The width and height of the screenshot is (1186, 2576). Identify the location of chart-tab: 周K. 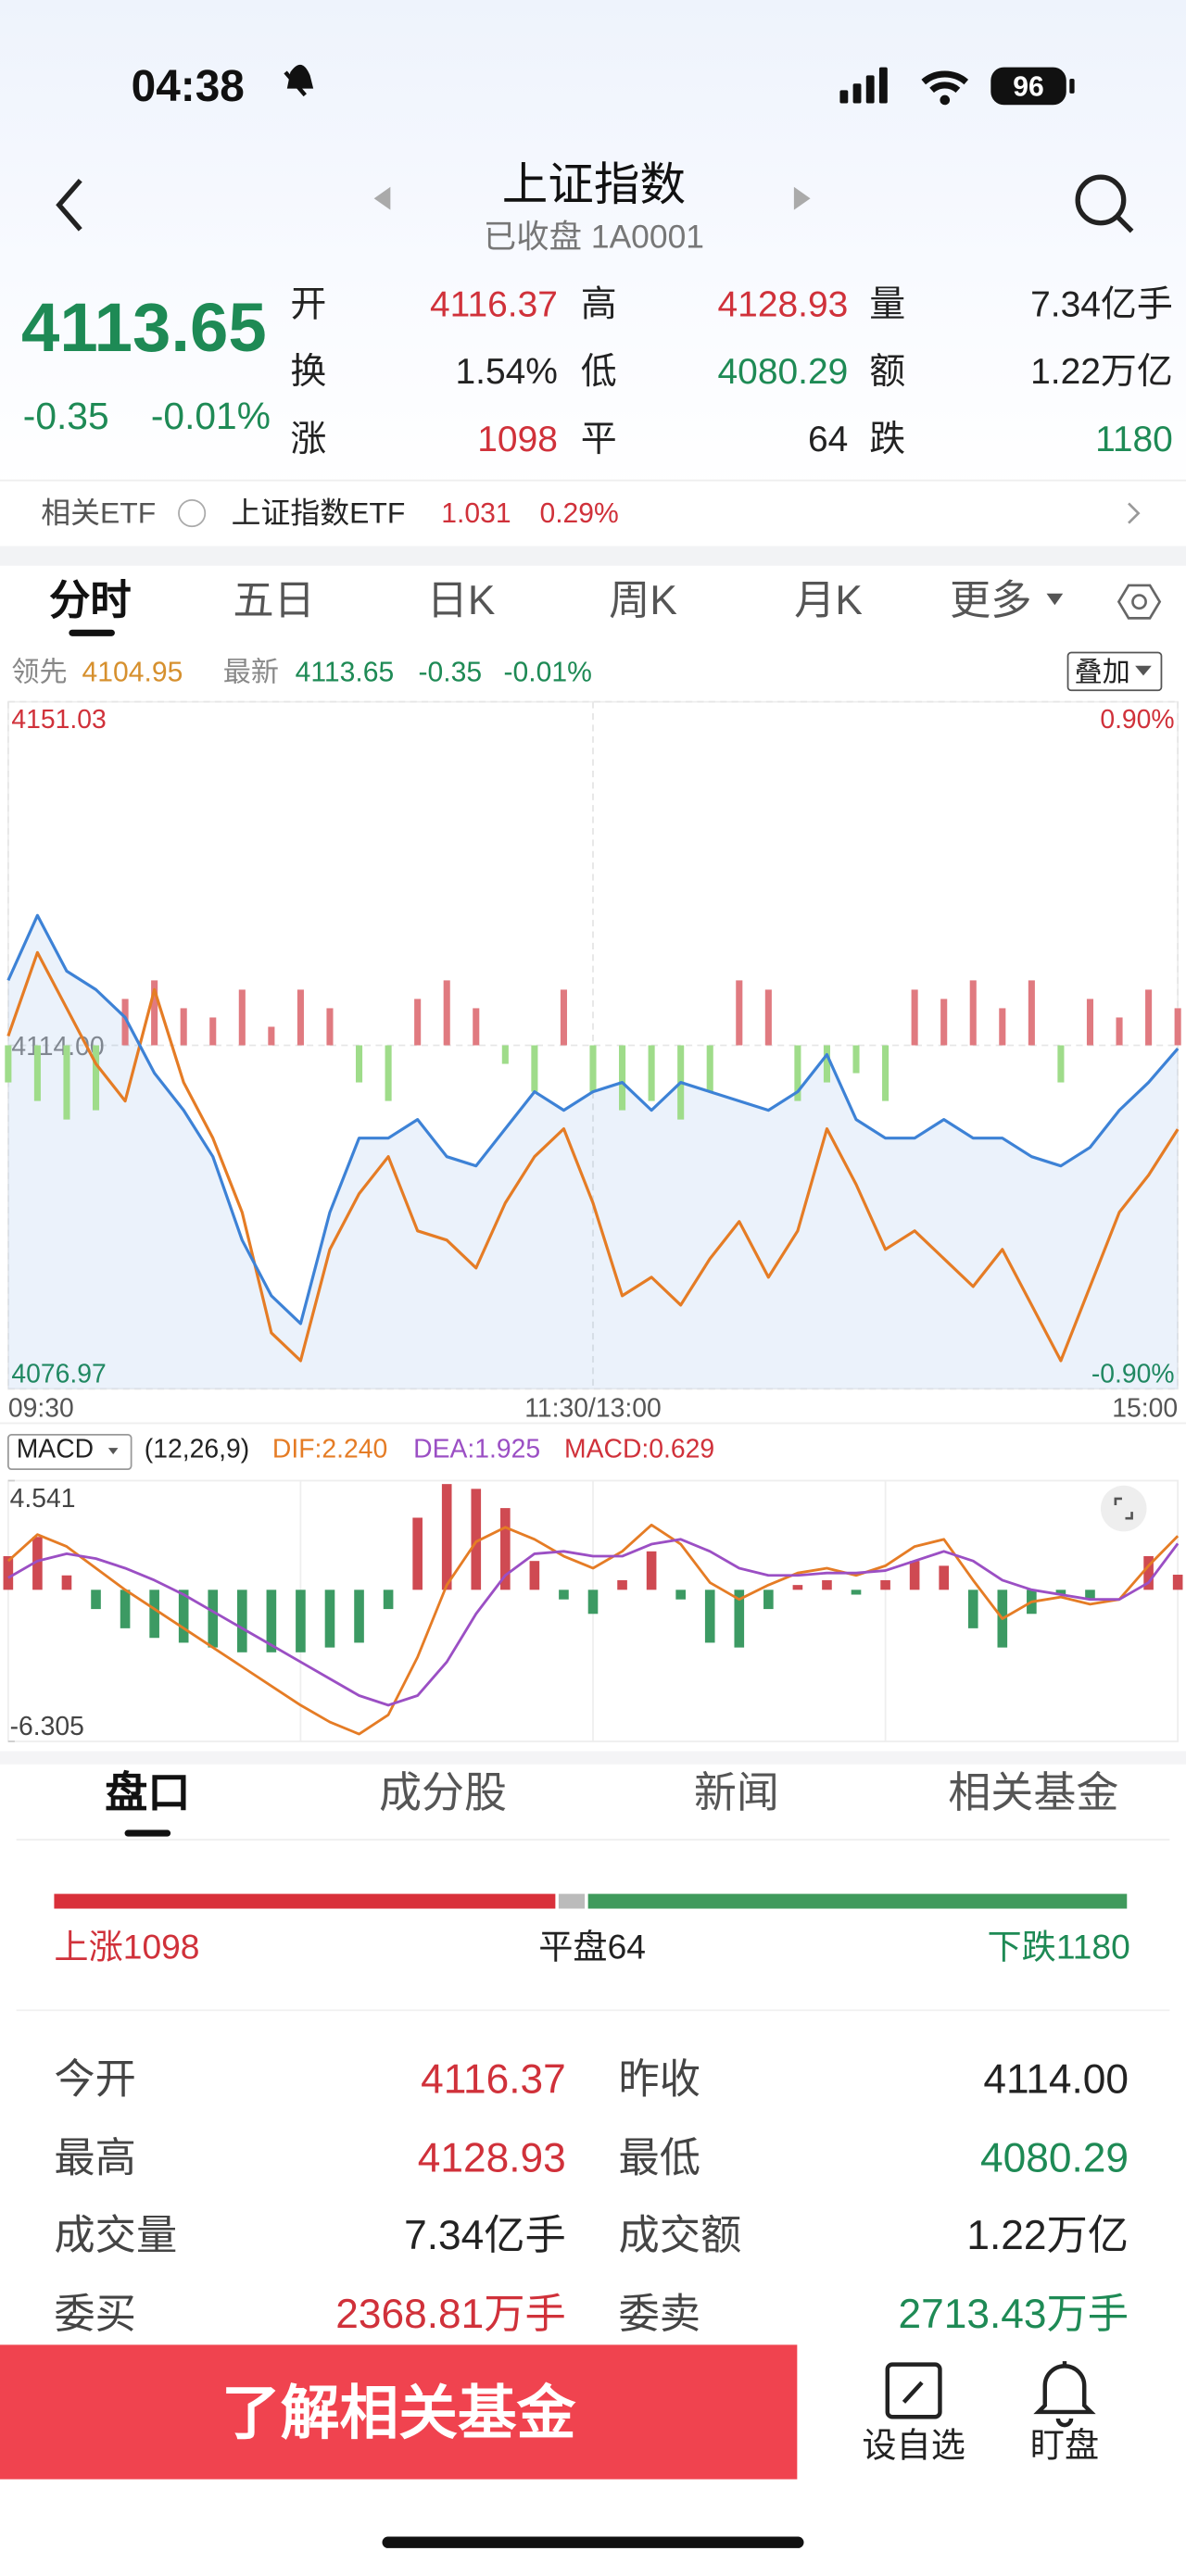
(643, 600).